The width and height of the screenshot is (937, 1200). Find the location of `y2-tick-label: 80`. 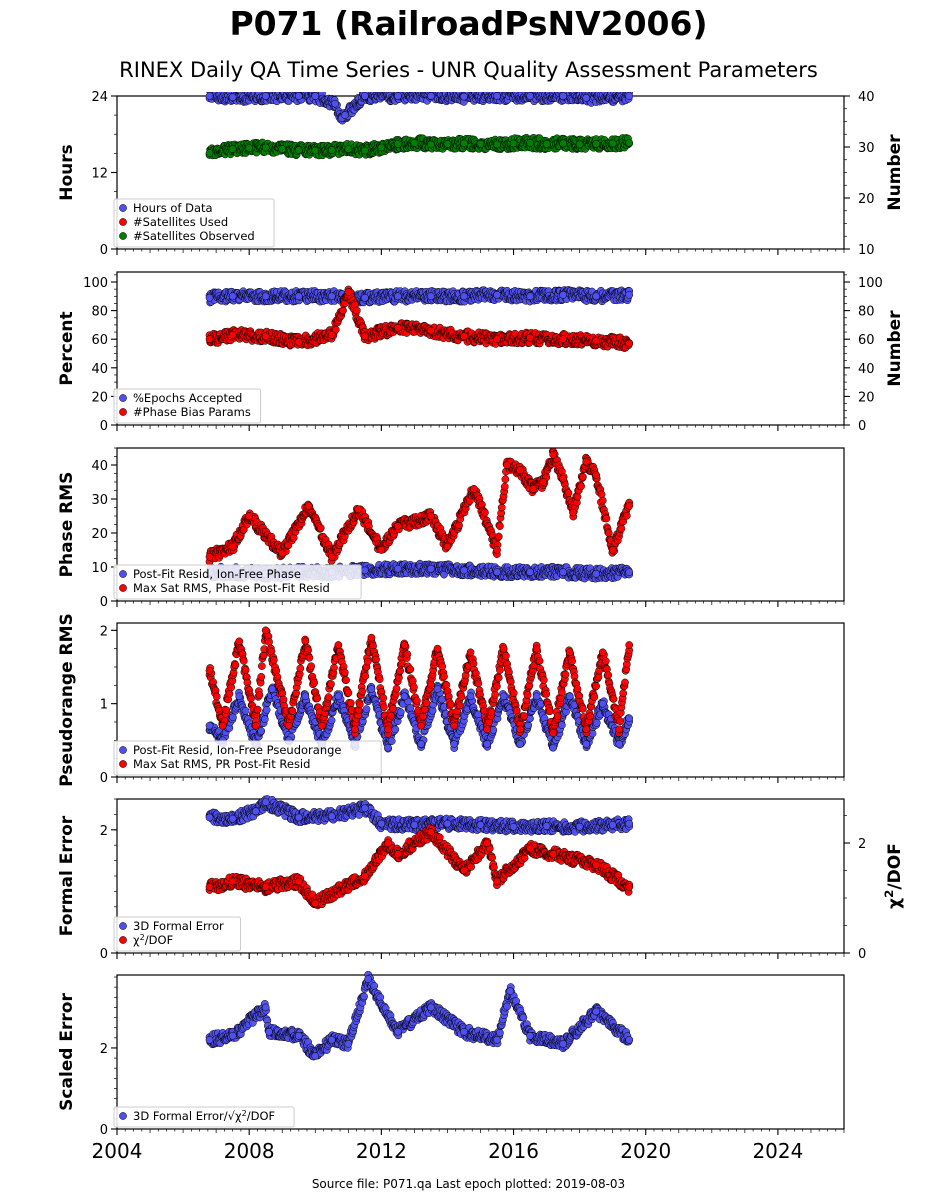

y2-tick-label: 80 is located at coordinates (866, 312).